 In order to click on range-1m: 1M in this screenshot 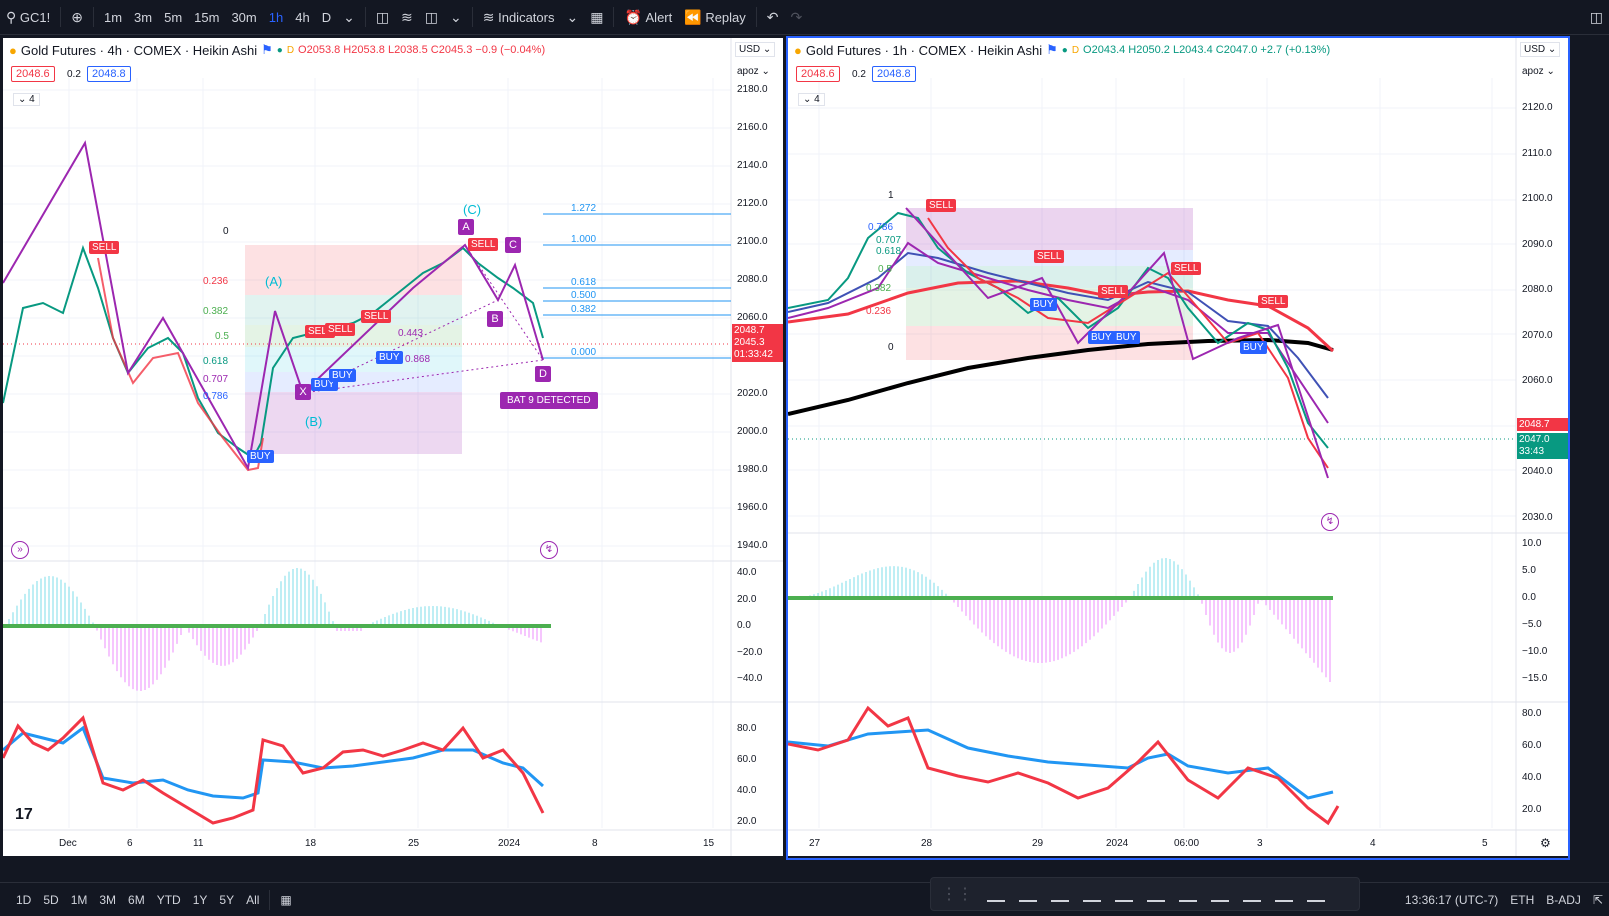, I will do `click(79, 899)`.